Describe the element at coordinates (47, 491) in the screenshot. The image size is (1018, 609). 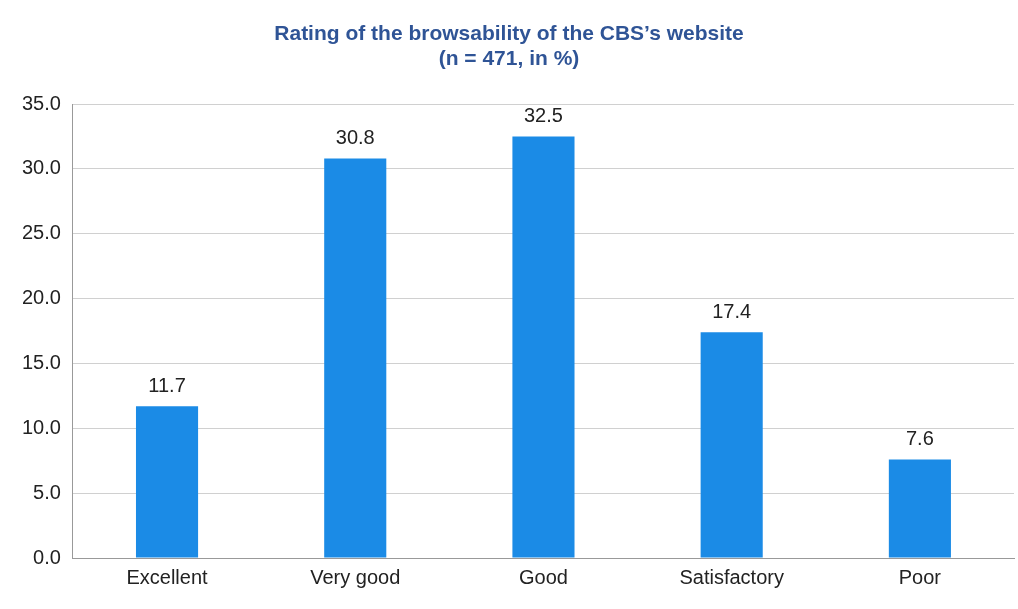
I see `y-tick-label: 5.0` at that location.